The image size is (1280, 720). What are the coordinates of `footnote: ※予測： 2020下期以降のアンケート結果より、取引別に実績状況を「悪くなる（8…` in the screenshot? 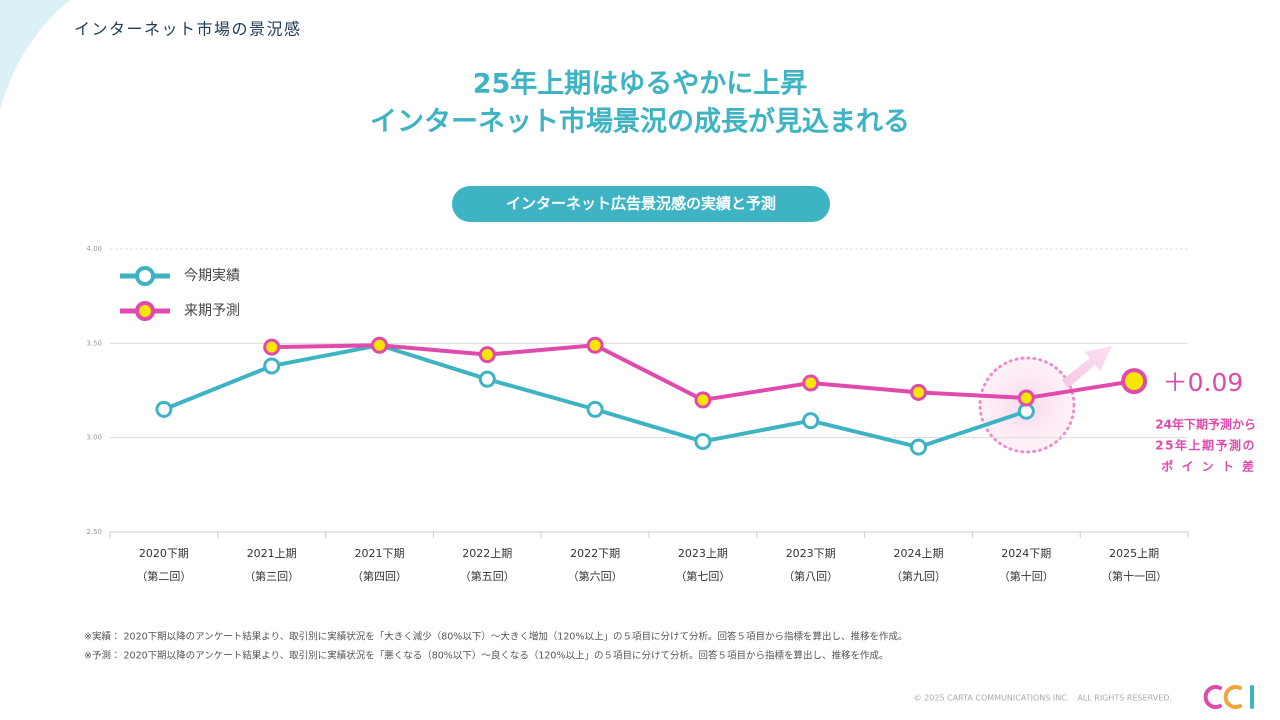 It's located at (486, 656).